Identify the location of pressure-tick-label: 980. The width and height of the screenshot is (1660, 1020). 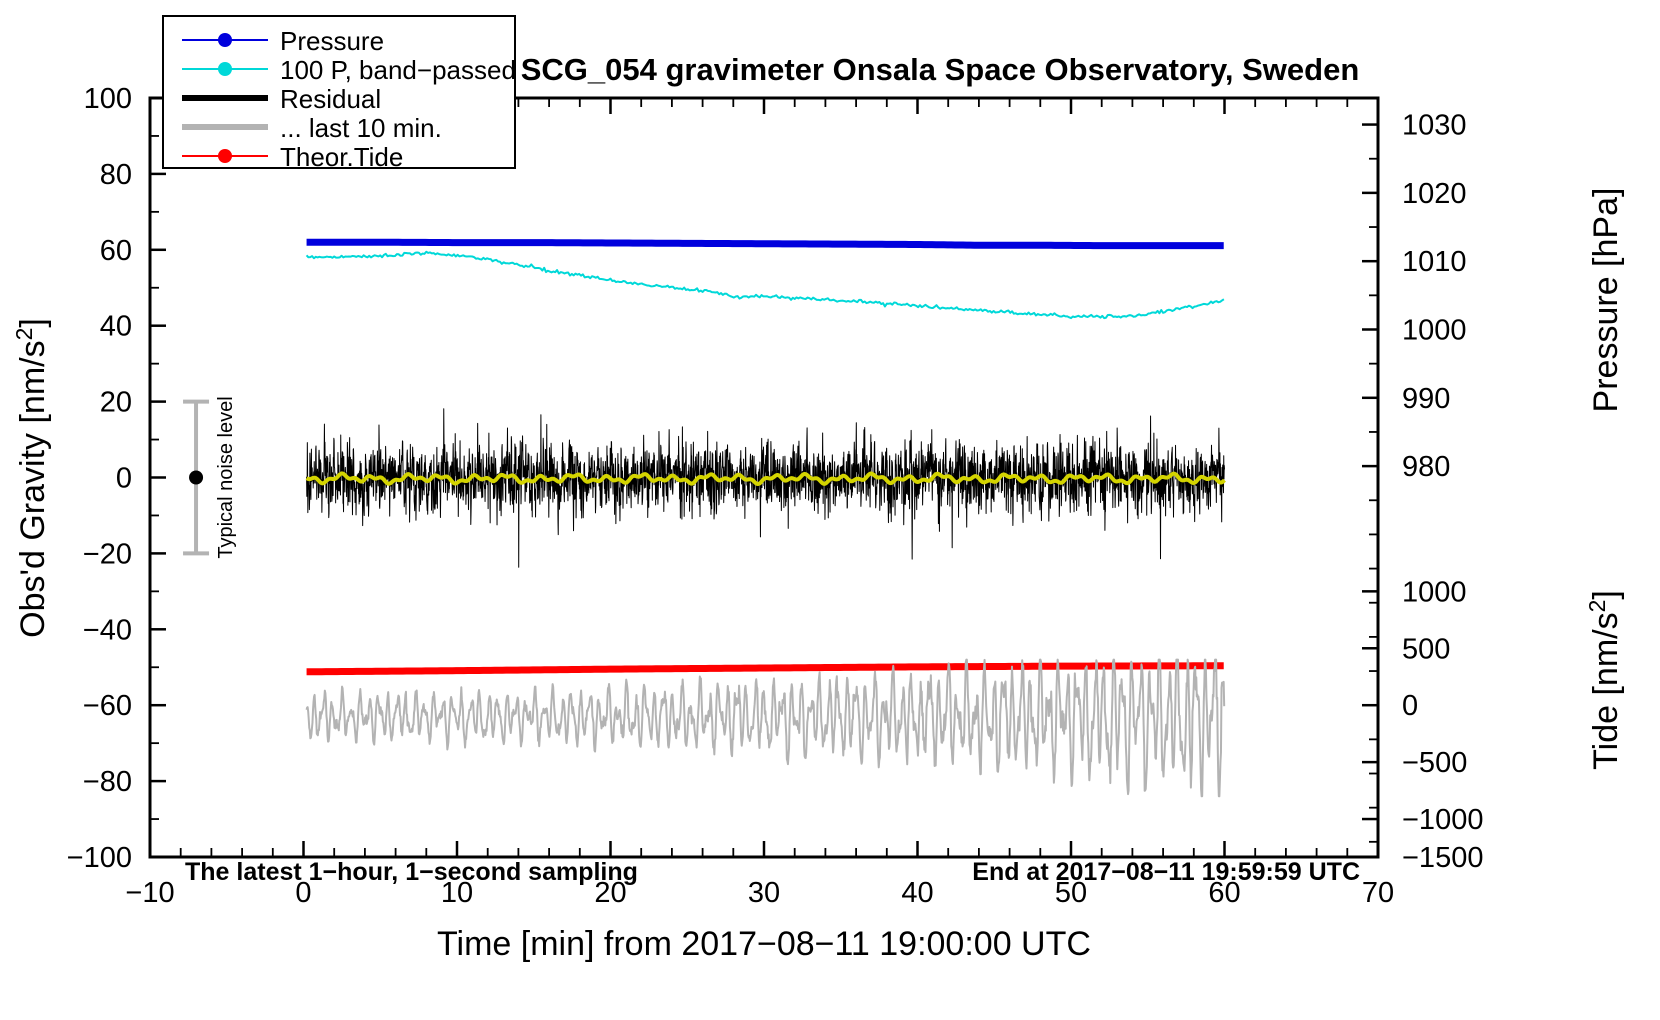
(1426, 467).